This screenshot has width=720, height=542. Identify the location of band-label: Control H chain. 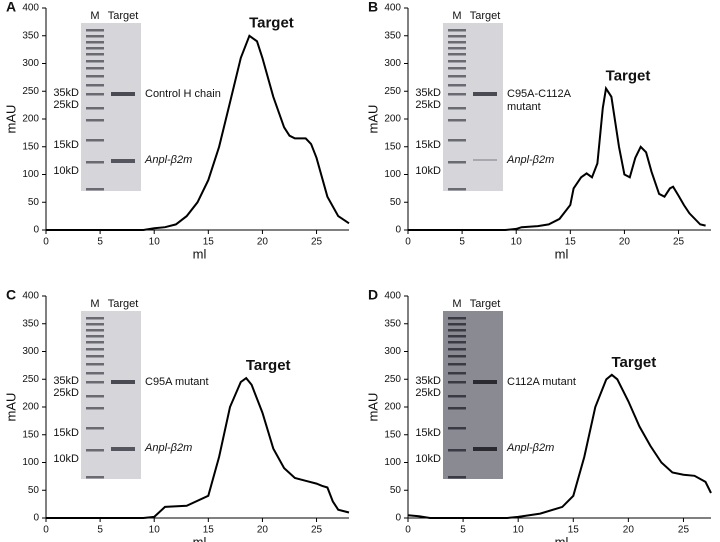
(183, 94).